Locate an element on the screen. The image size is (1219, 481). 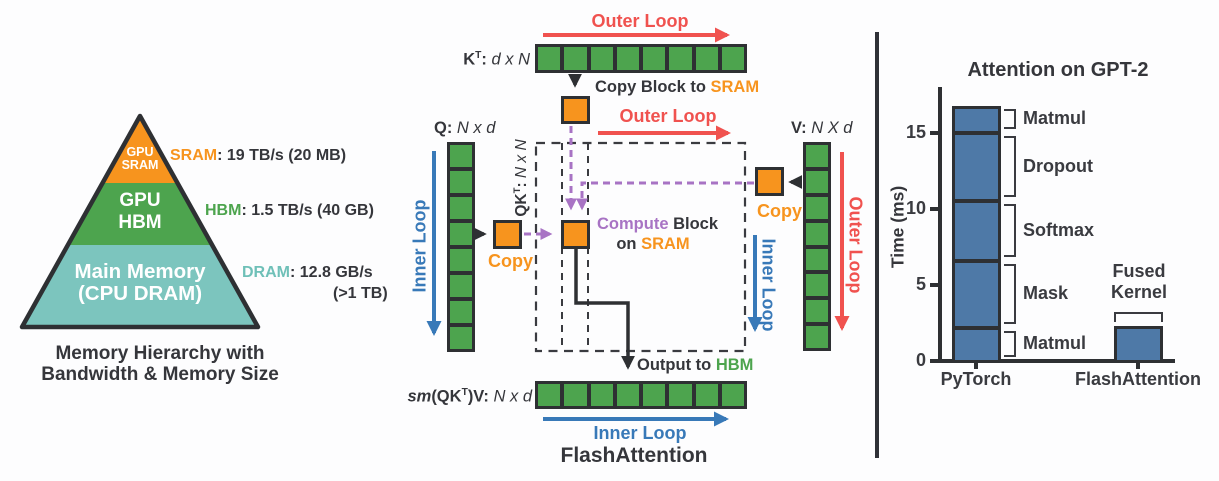
on-word: on is located at coordinates (629, 244).